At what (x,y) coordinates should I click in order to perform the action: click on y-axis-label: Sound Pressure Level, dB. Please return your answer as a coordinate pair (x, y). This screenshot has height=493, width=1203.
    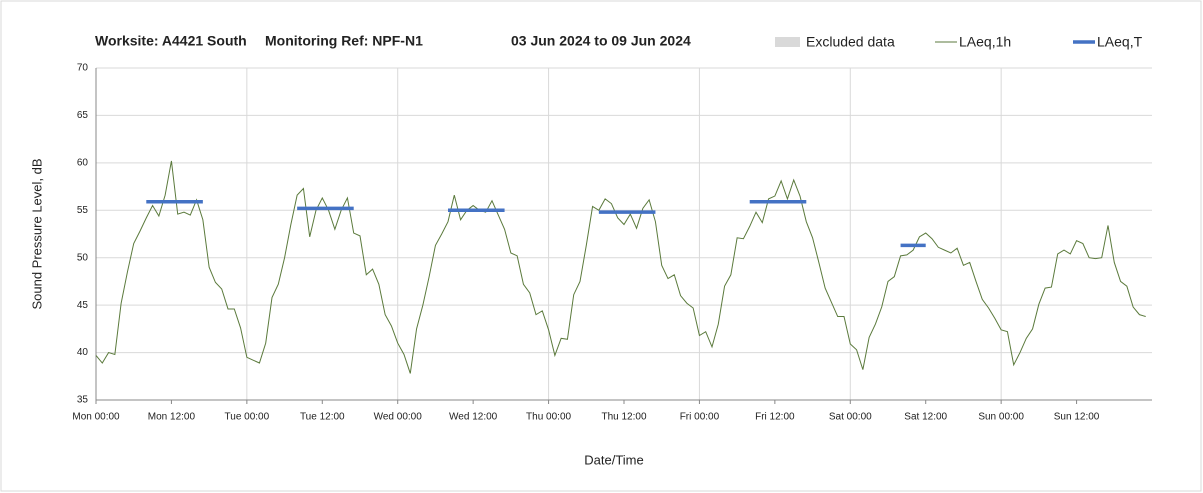
    Looking at the image, I should click on (36, 233).